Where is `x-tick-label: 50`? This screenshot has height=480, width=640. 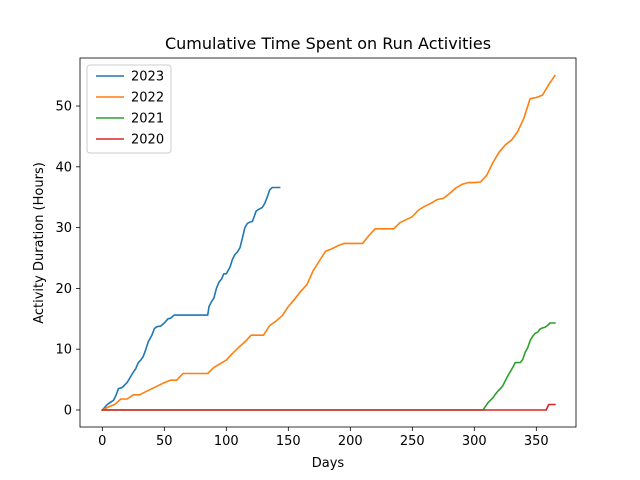 x-tick-label: 50 is located at coordinates (164, 441).